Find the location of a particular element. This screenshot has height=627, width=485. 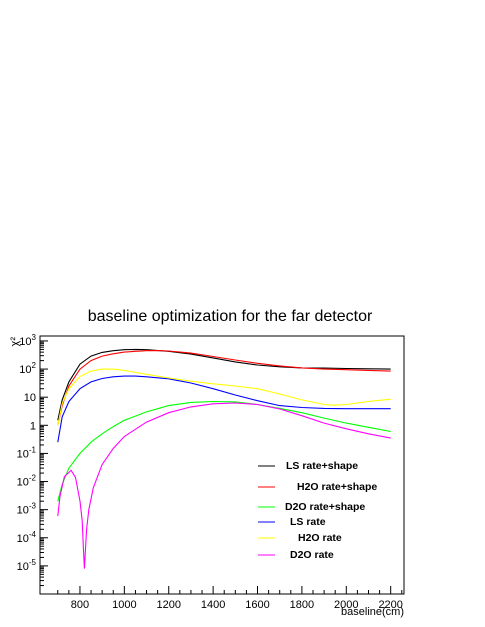

x-axis-title: baseline(cm) is located at coordinates (372, 612).